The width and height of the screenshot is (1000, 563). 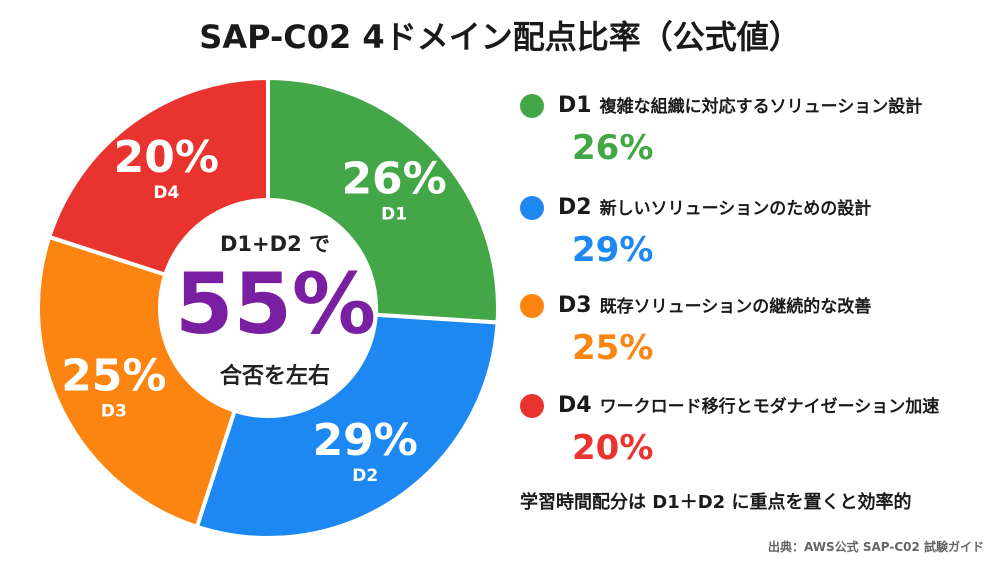 I want to click on chart-title: SAP-C02 4ドメイン配点比率（公式値）, so click(x=500, y=37).